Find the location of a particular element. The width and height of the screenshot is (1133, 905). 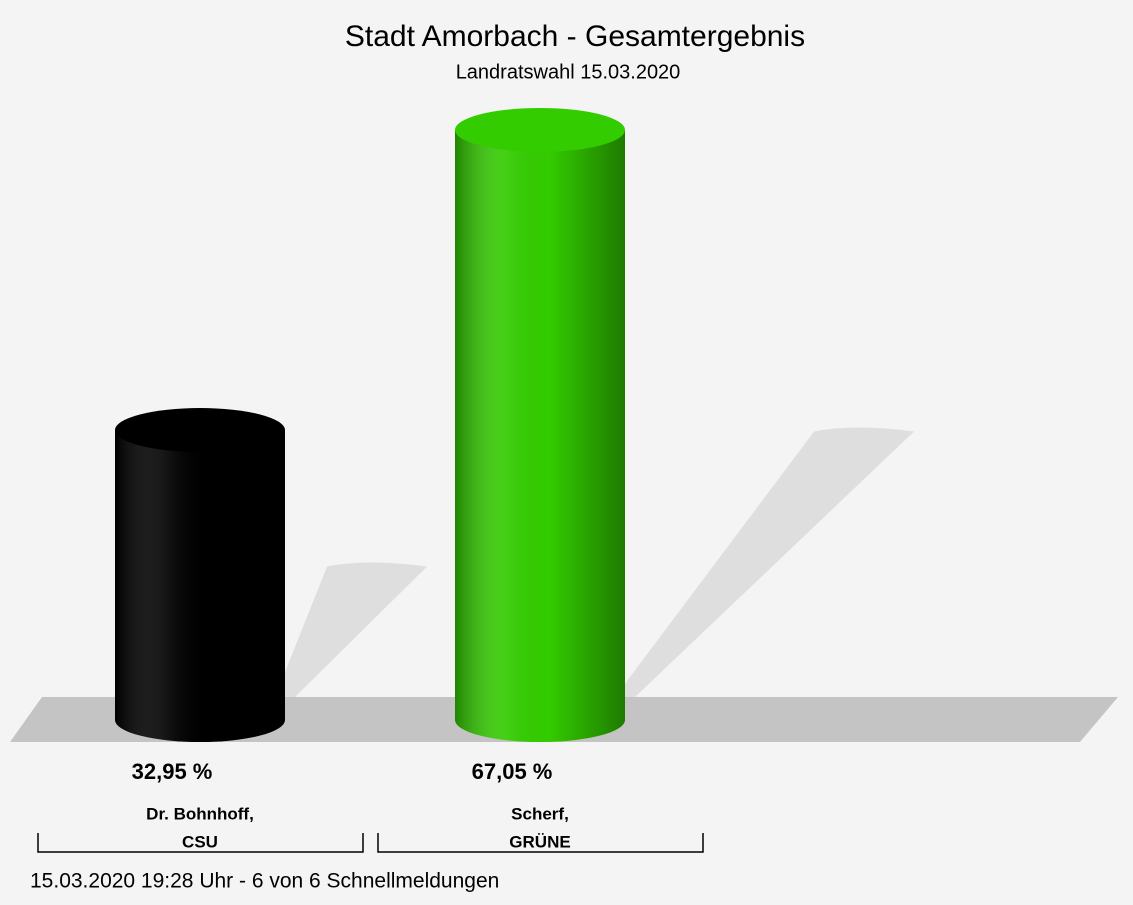

value-label: 32,95 % is located at coordinates (172, 771).